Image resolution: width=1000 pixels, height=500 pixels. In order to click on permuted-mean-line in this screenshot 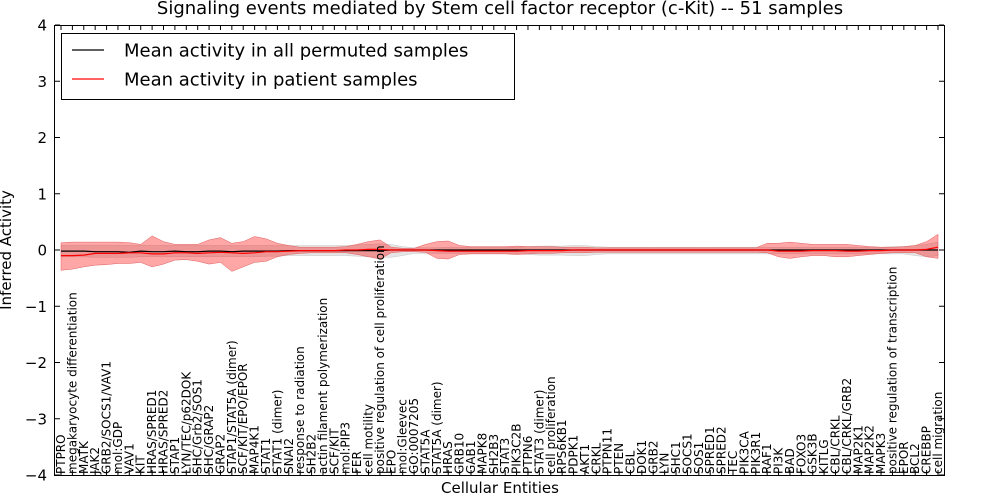, I will do `click(499, 251)`.